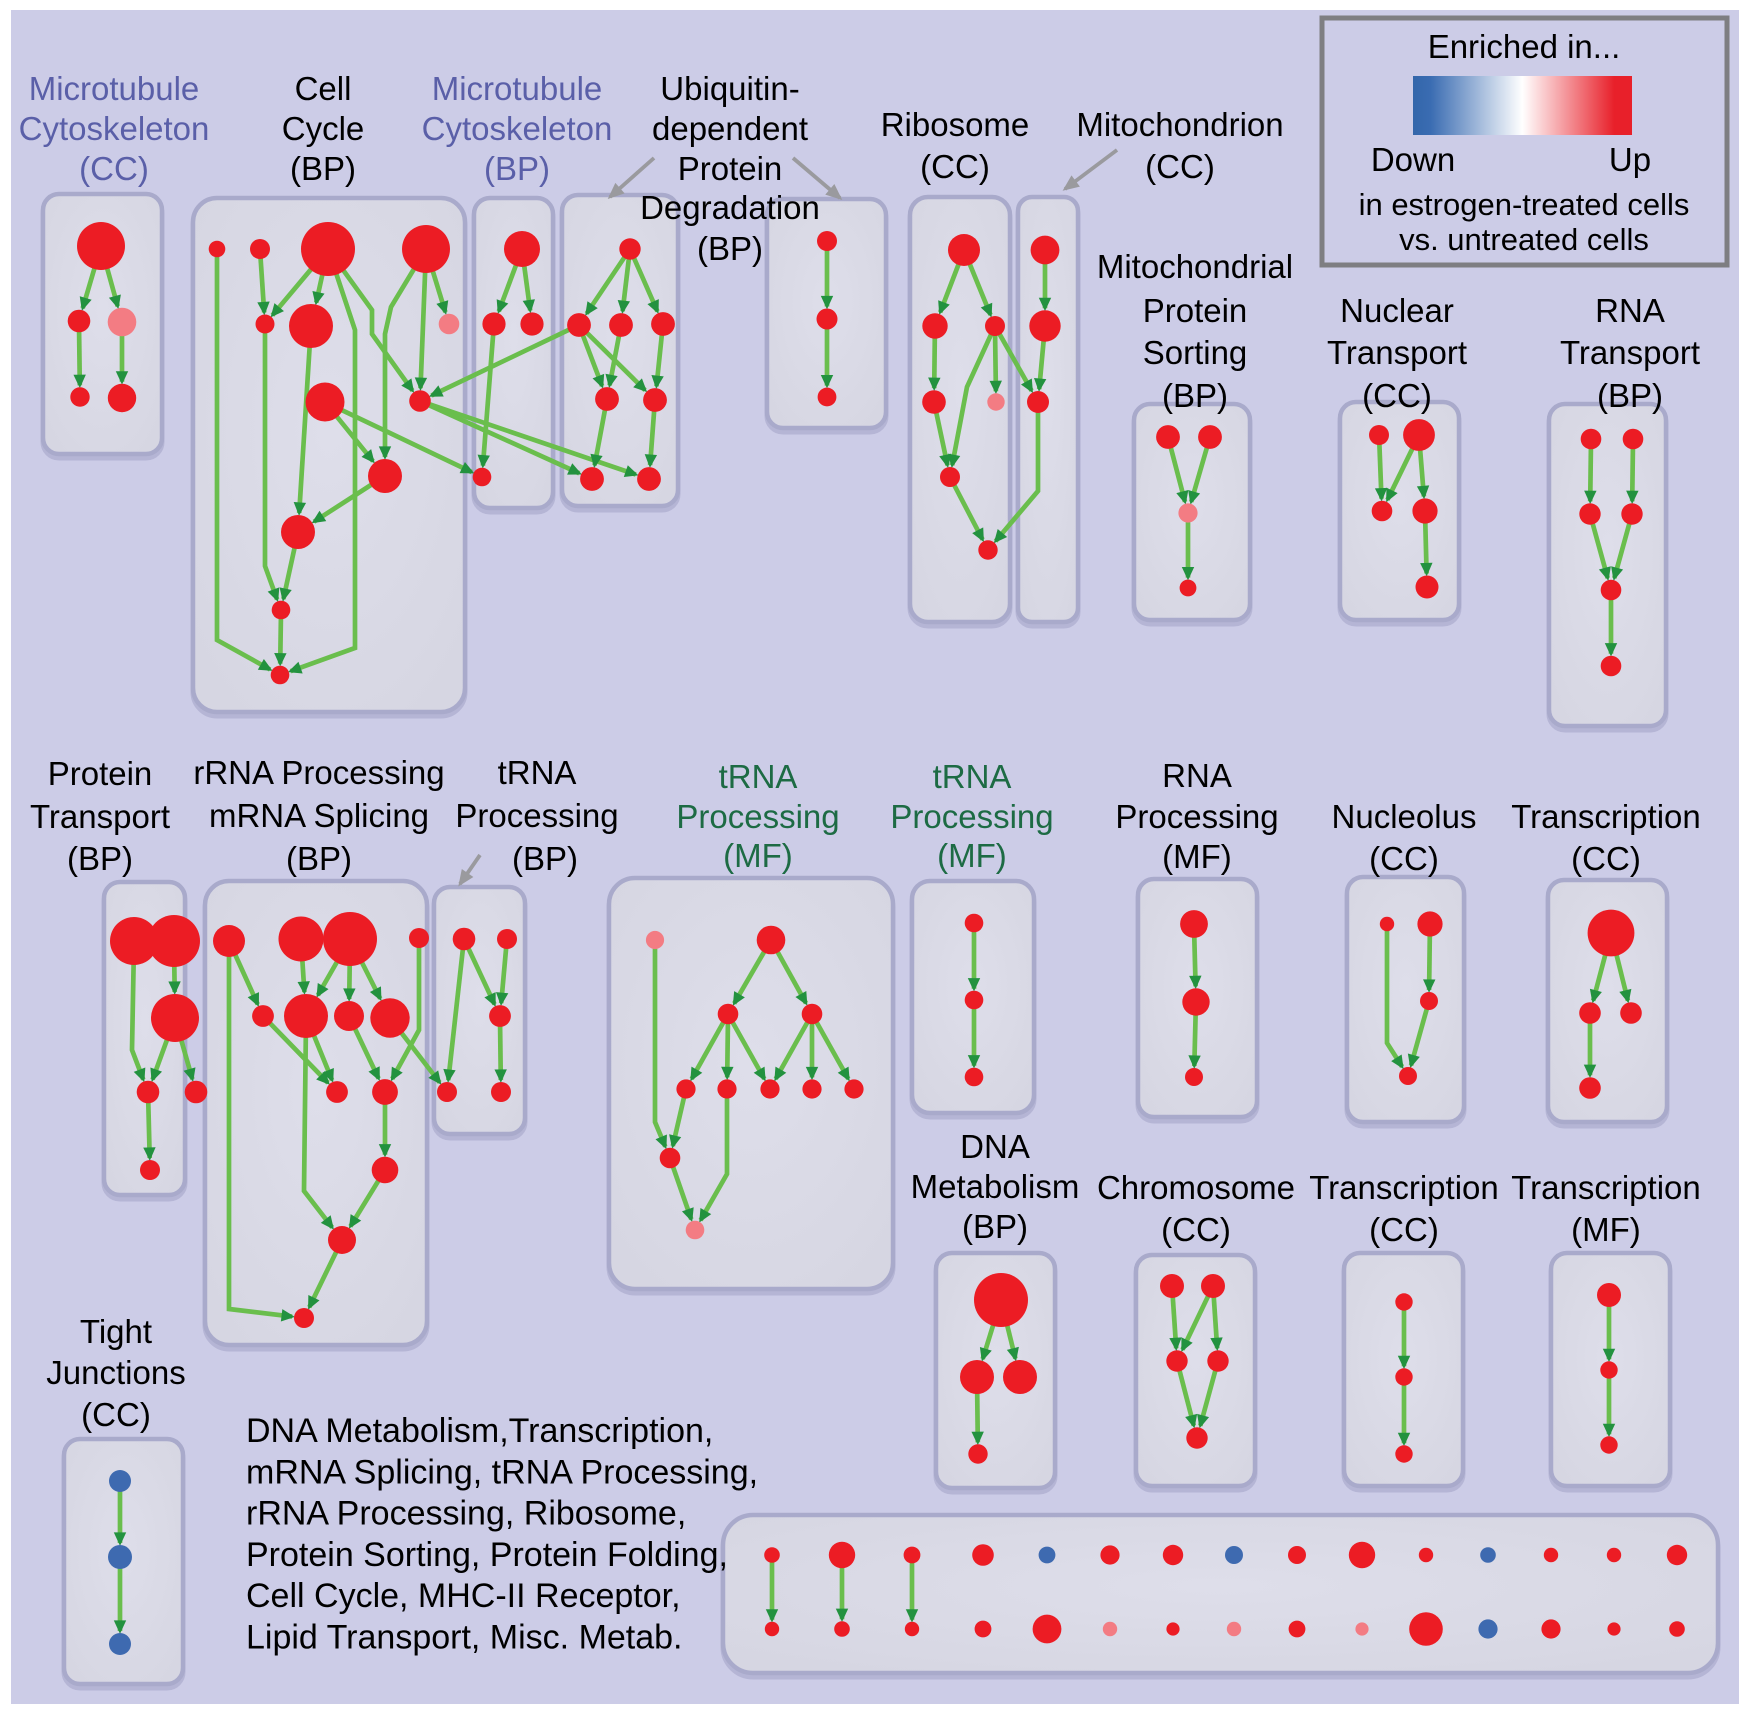  I want to click on svg-text: rRNA Processing, Ribosome,, so click(466, 1514).